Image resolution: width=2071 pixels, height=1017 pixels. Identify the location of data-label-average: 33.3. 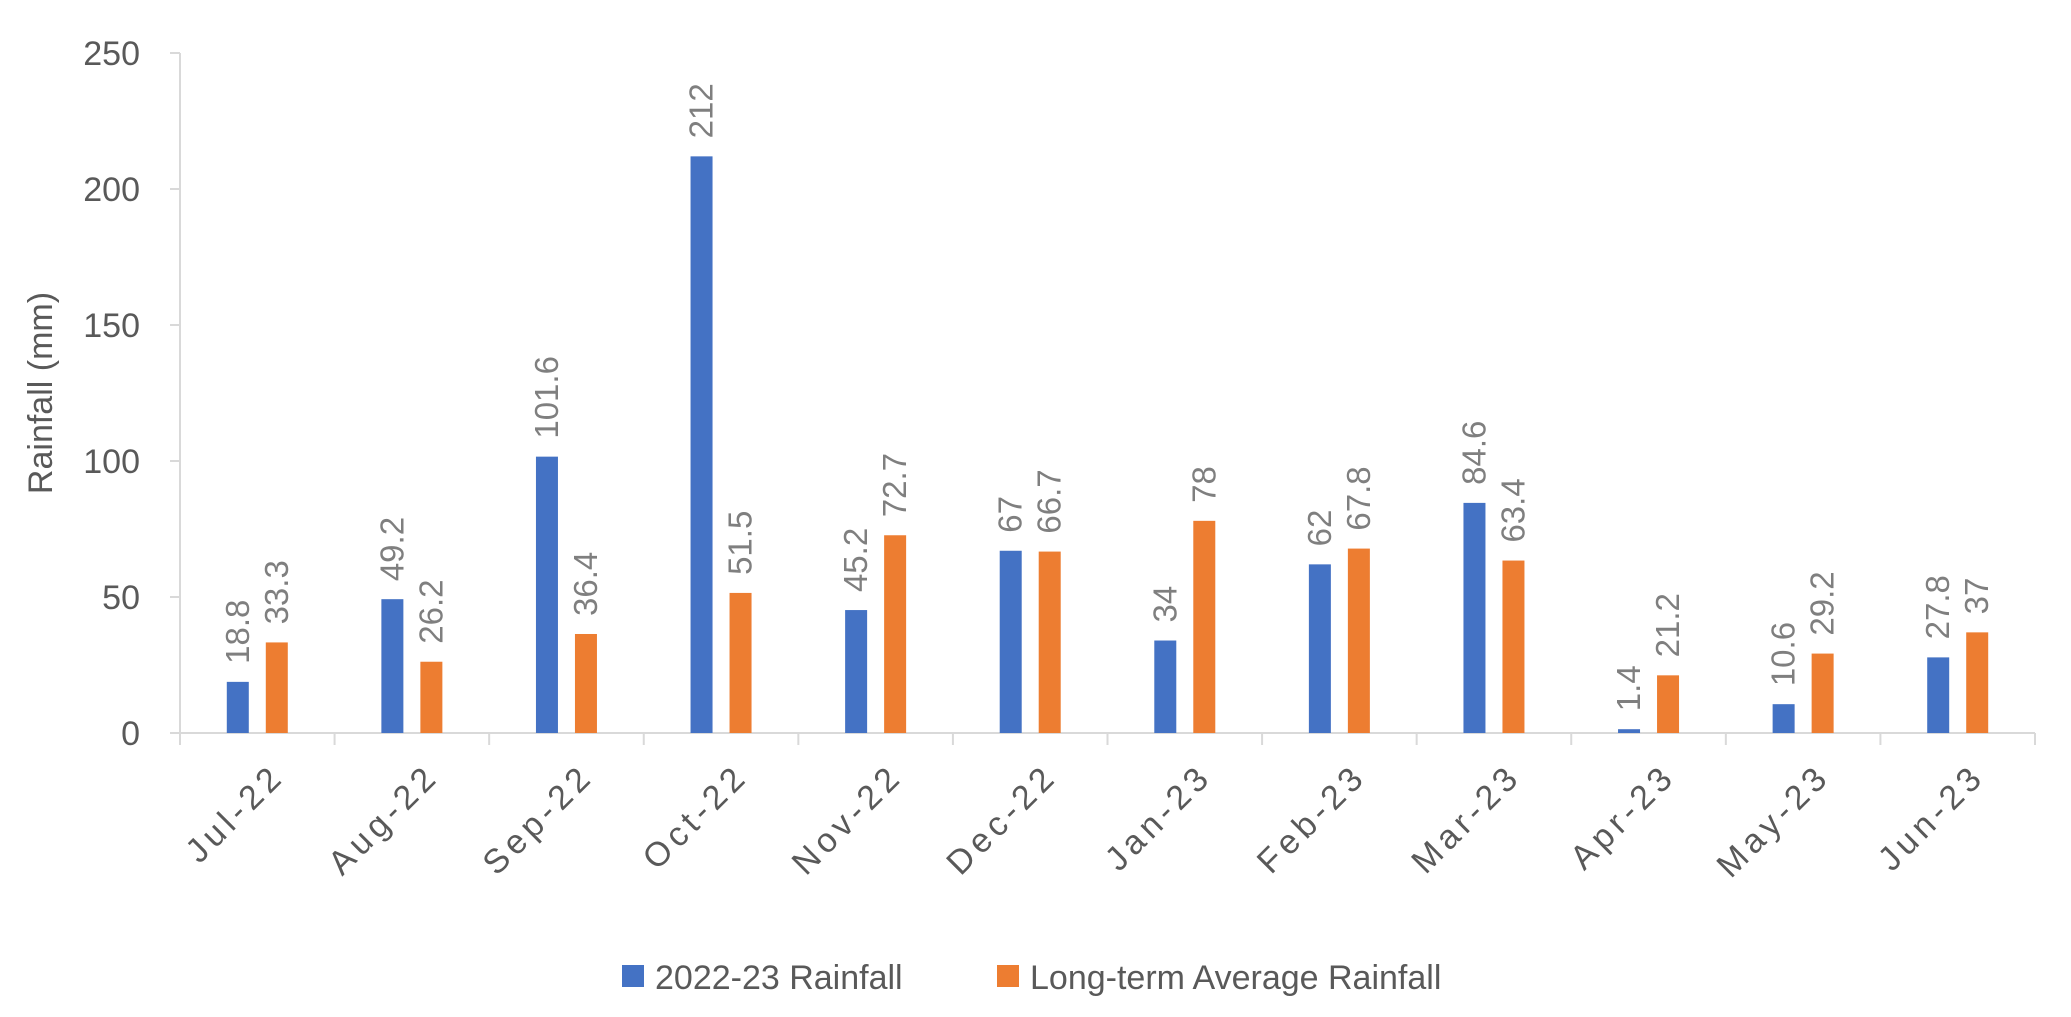
(276, 592).